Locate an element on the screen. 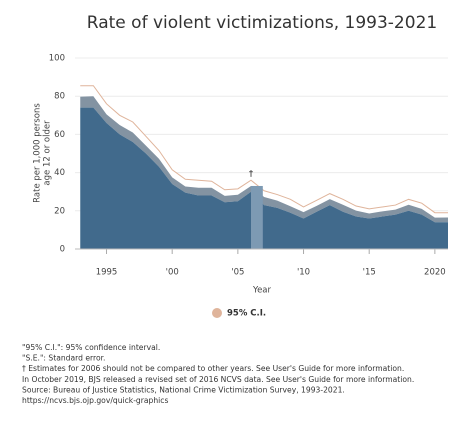  y-tick-label: 100 is located at coordinates (57, 59).